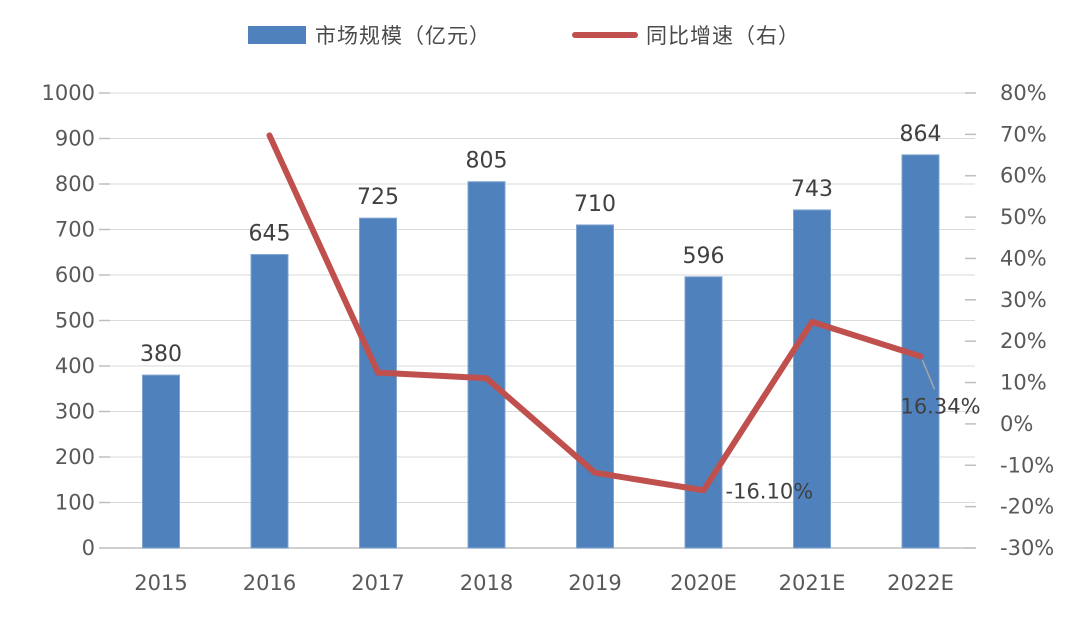 Image resolution: width=1080 pixels, height=618 pixels. Describe the element at coordinates (378, 383) in the screenshot. I see `bar-2017` at that location.